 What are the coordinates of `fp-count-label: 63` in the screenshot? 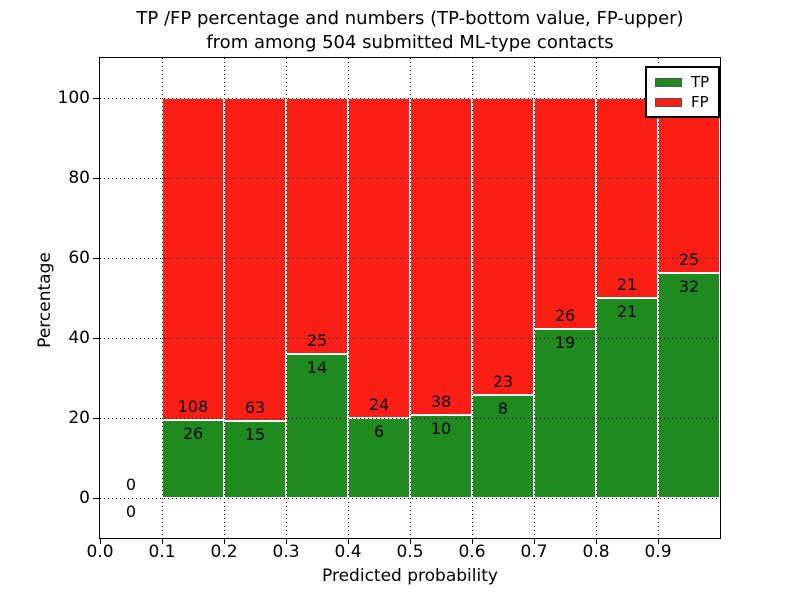 It's located at (255, 408).